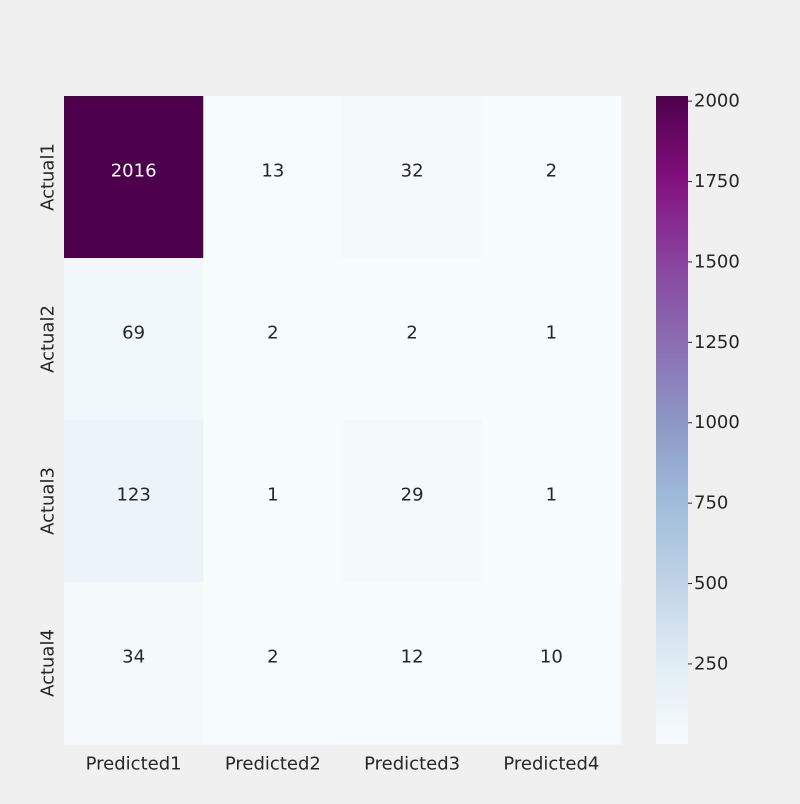 The width and height of the screenshot is (800, 804). I want to click on colorbar-tick-label: 750, so click(711, 503).